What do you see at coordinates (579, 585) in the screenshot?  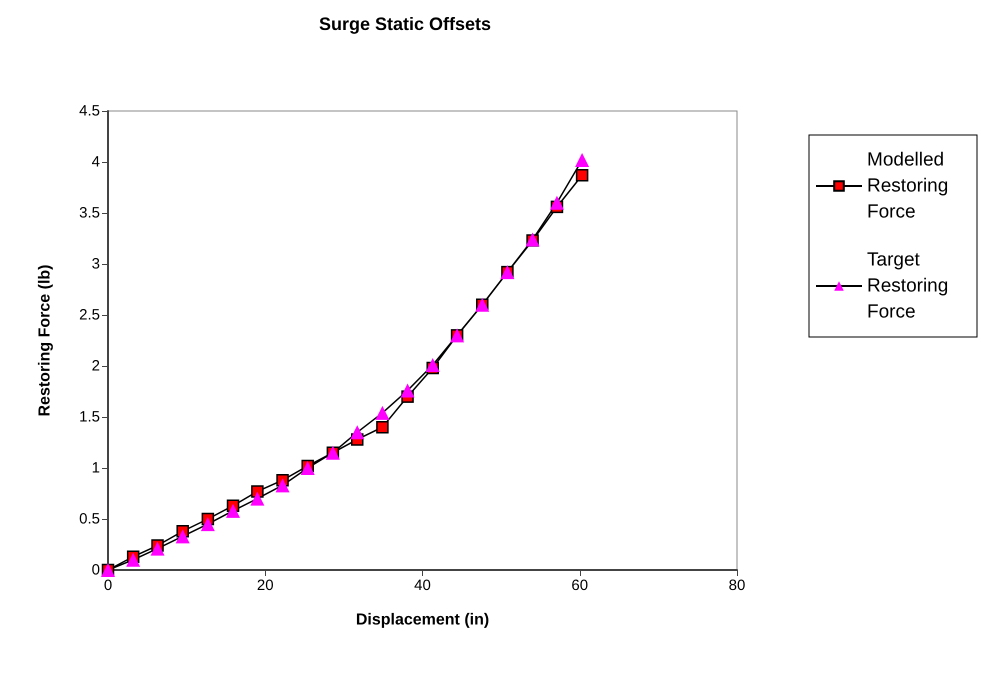 I see `x-tick-label: 60` at bounding box center [579, 585].